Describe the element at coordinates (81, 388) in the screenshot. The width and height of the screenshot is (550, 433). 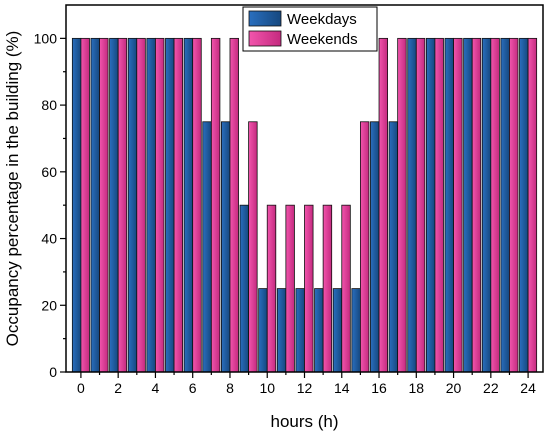
I see `x-tick-label: 0` at that location.